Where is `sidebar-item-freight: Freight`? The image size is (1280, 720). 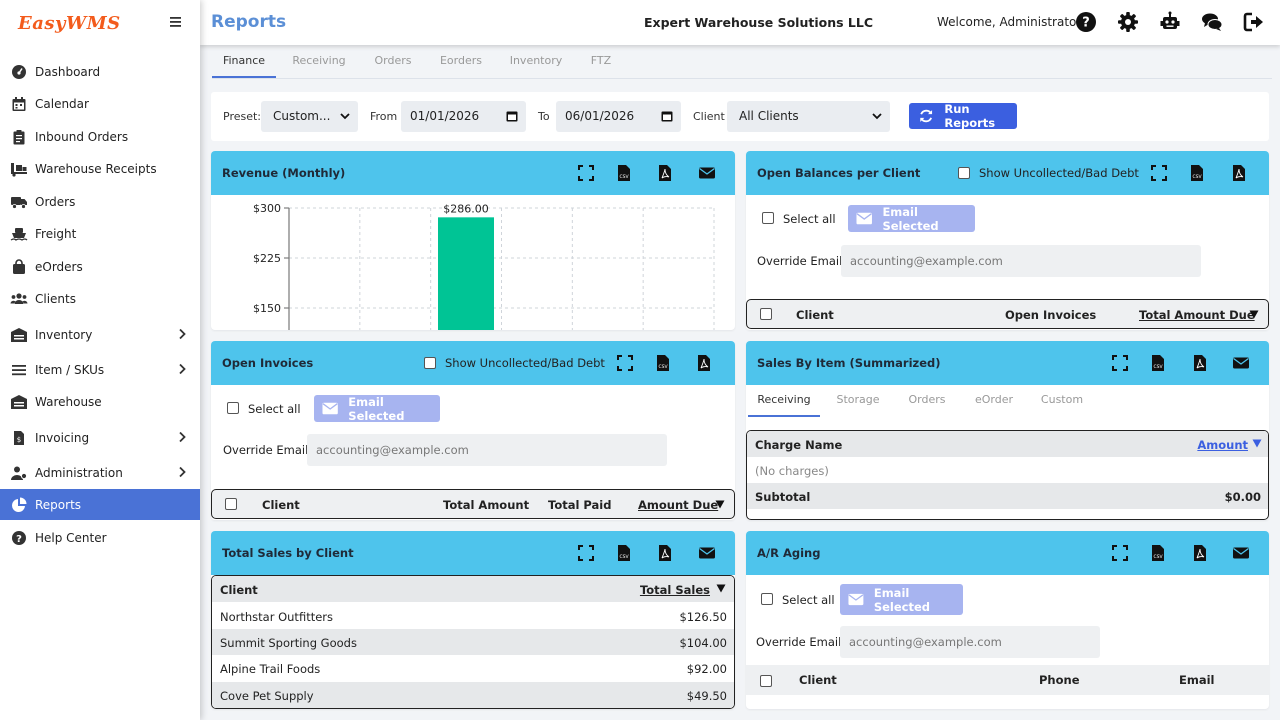
sidebar-item-freight: Freight is located at coordinates (100, 233).